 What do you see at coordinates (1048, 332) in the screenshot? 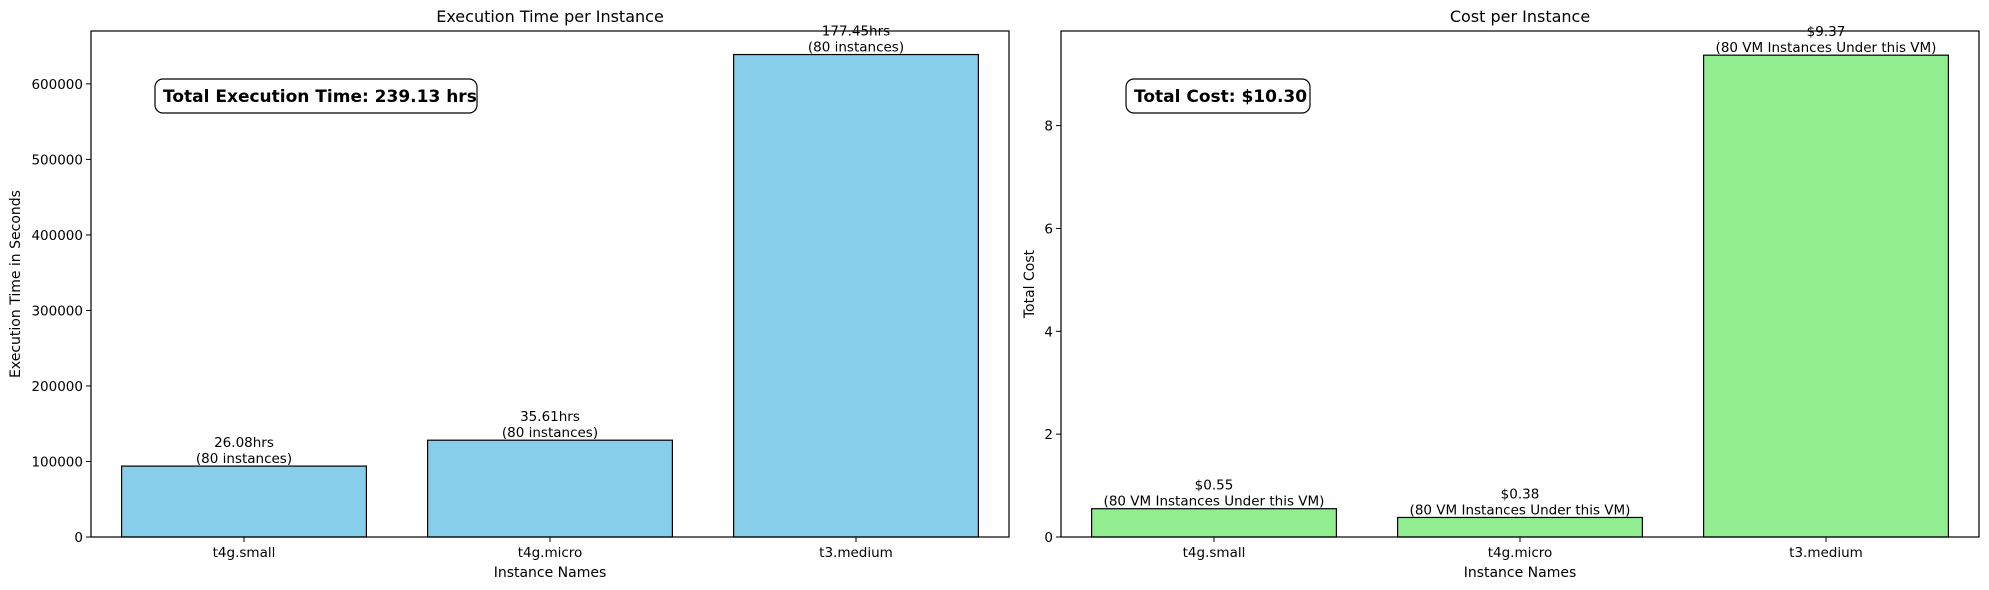
I see `y-tick-label: 4` at bounding box center [1048, 332].